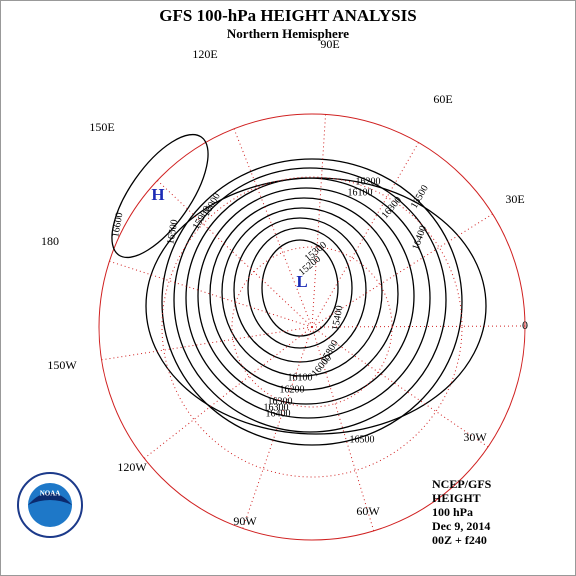 This screenshot has width=576, height=576. I want to click on noaa-logo: NOAA, so click(50, 505).